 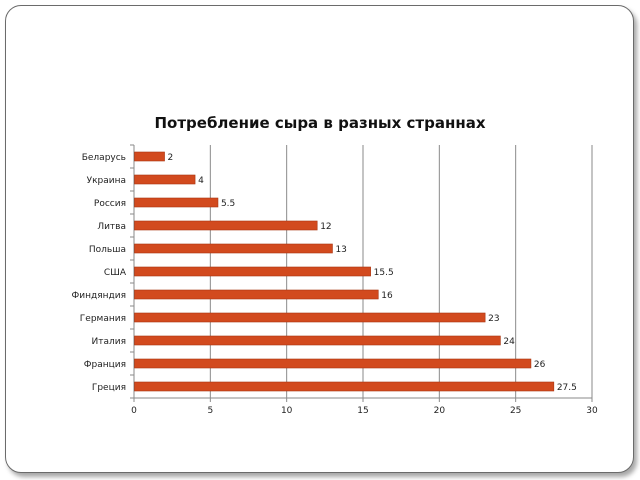 What do you see at coordinates (362, 411) in the screenshot?
I see `x-tick-label: 15` at bounding box center [362, 411].